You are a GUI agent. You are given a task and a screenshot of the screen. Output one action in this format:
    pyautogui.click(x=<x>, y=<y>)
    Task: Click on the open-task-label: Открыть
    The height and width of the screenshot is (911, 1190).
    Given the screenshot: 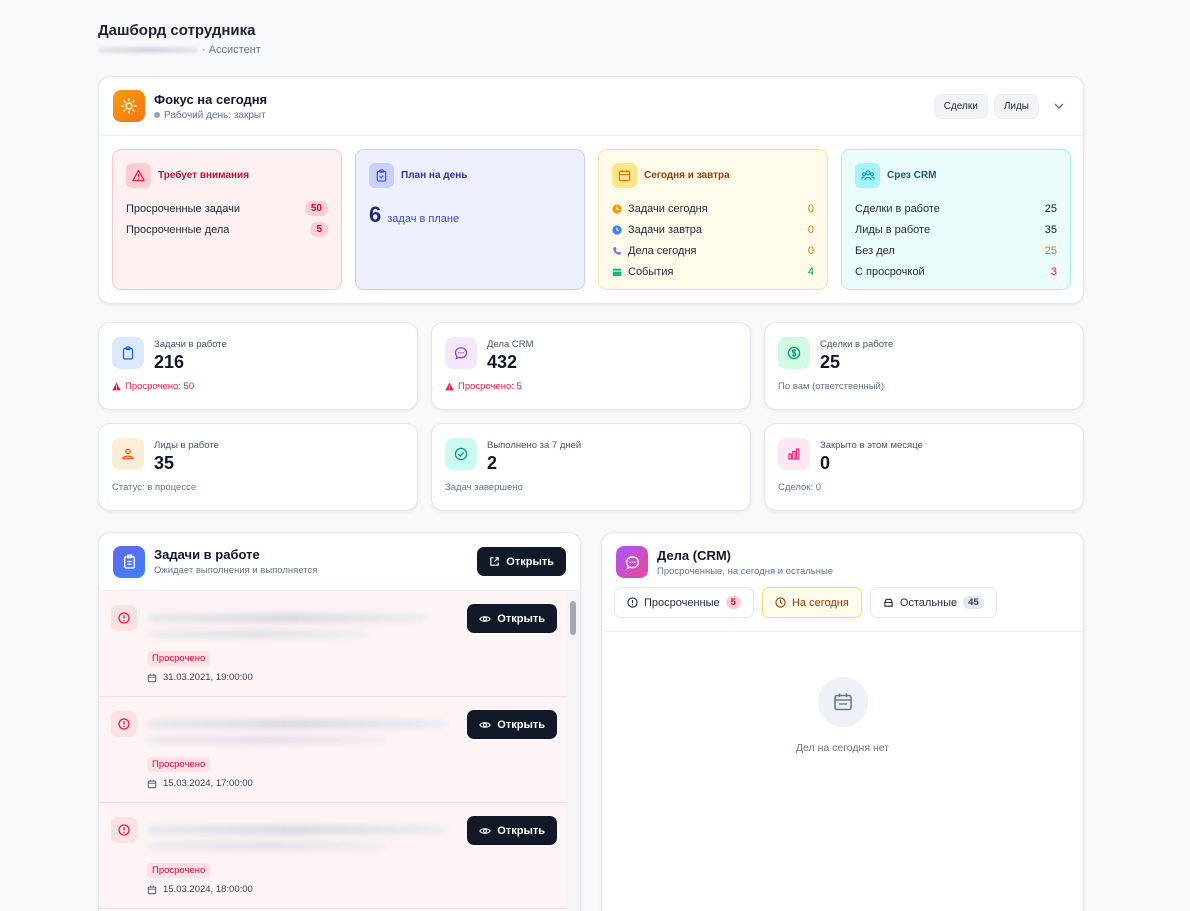 What is the action you would take?
    pyautogui.click(x=521, y=724)
    